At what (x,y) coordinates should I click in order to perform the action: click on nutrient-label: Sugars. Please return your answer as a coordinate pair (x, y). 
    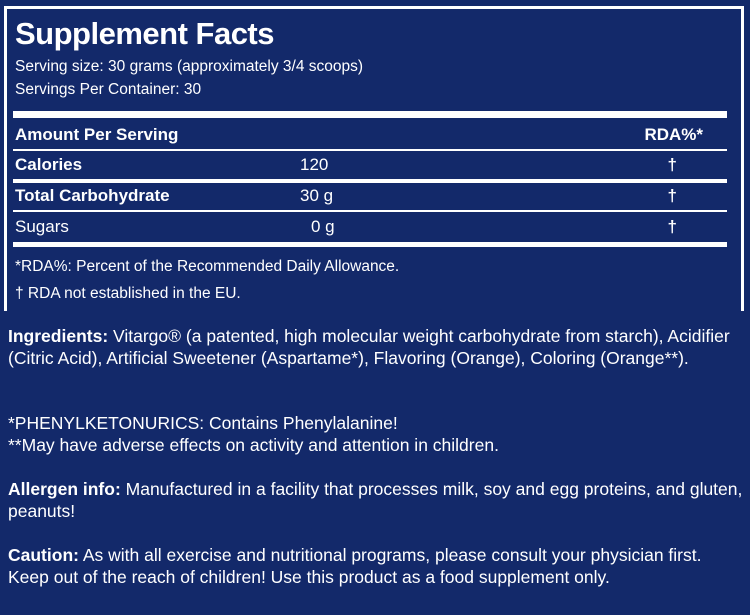
    Looking at the image, I should click on (42, 226).